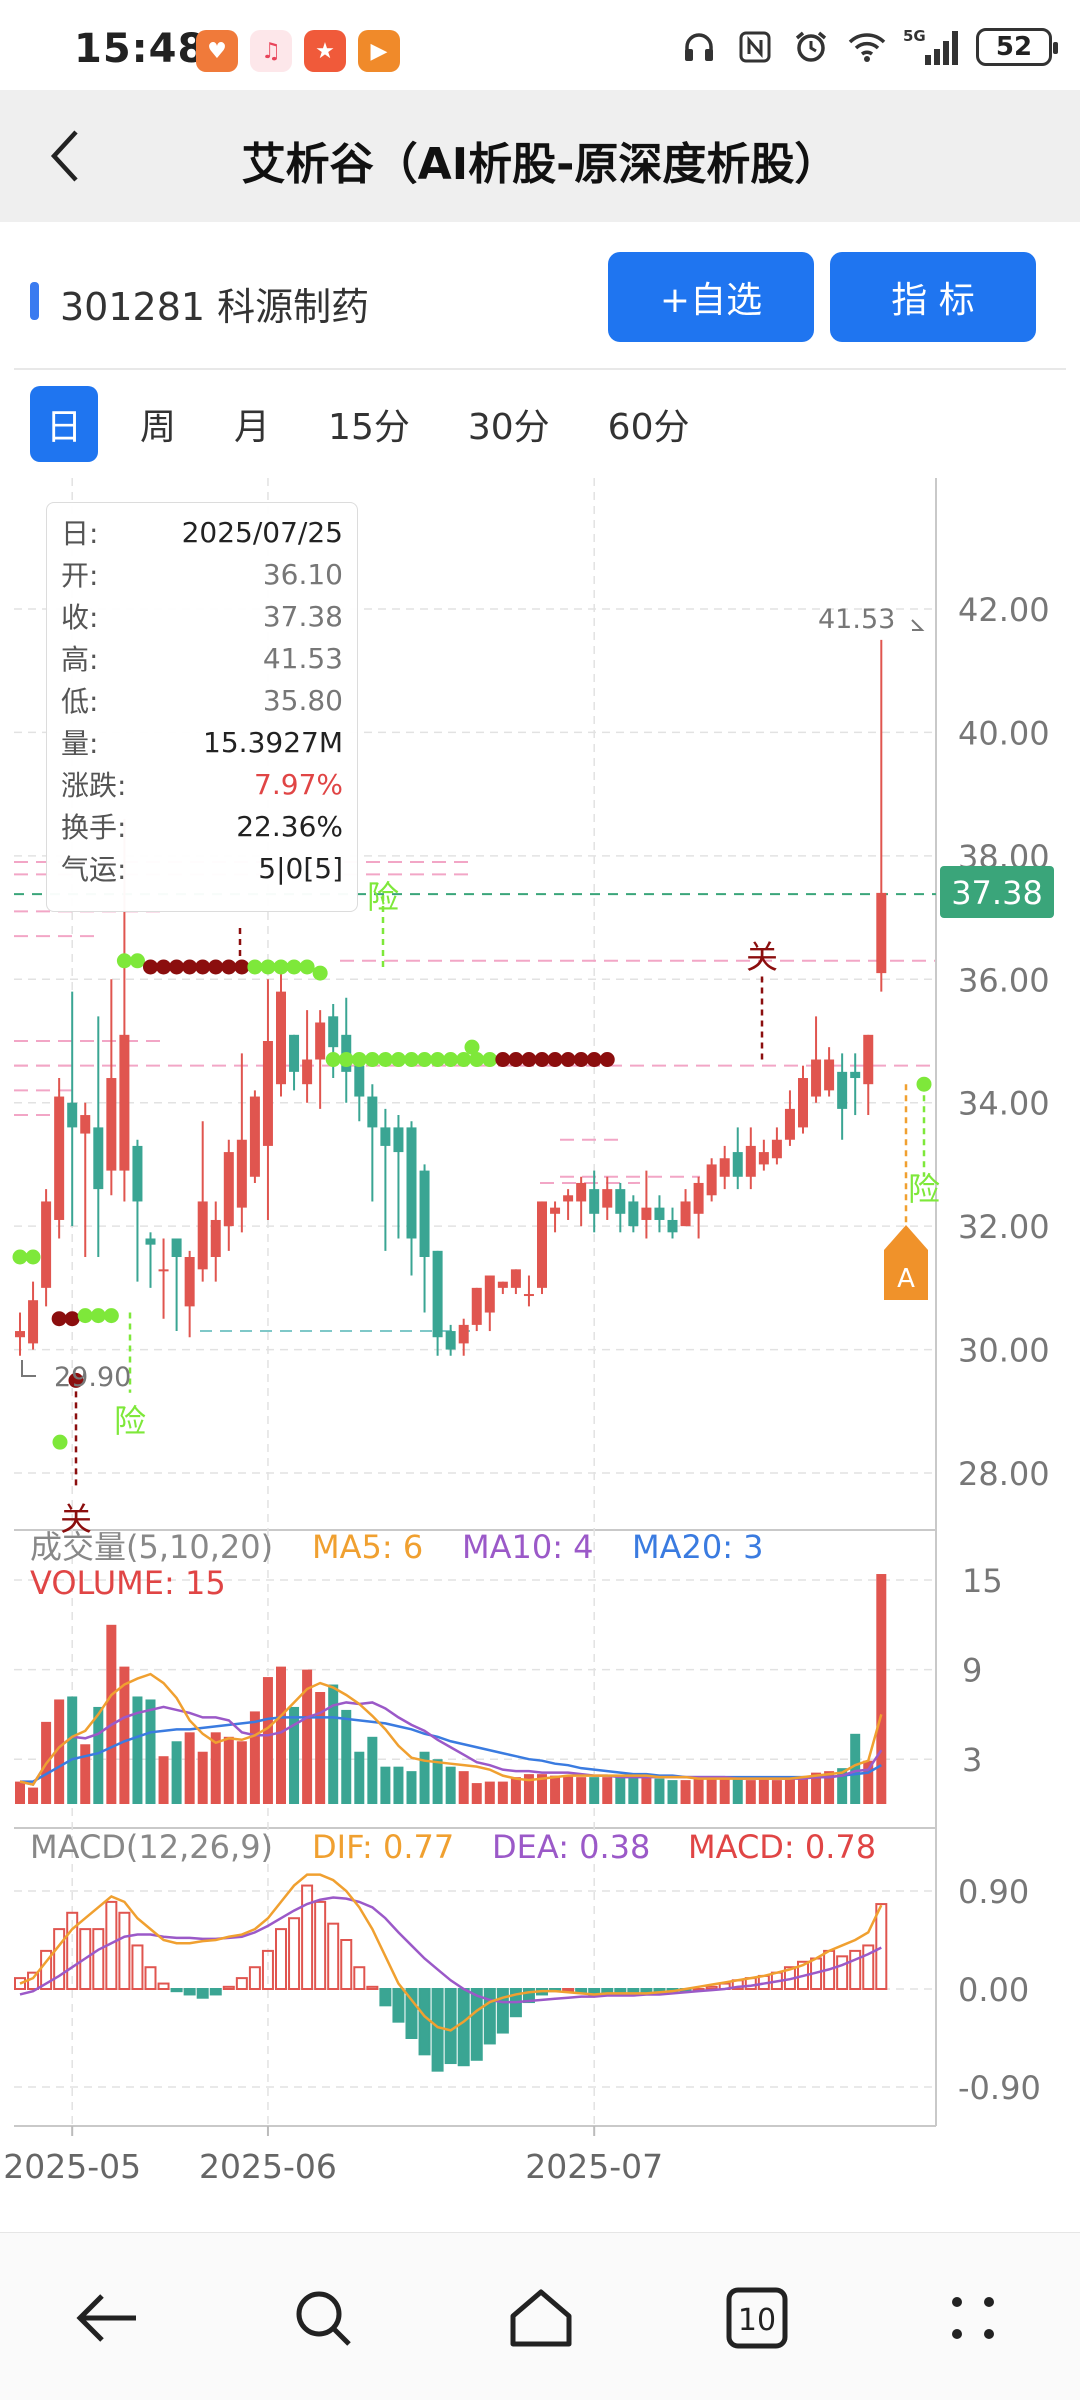 This screenshot has height=2400, width=1080. I want to click on macd-tick-label: -0.90, so click(999, 2088).